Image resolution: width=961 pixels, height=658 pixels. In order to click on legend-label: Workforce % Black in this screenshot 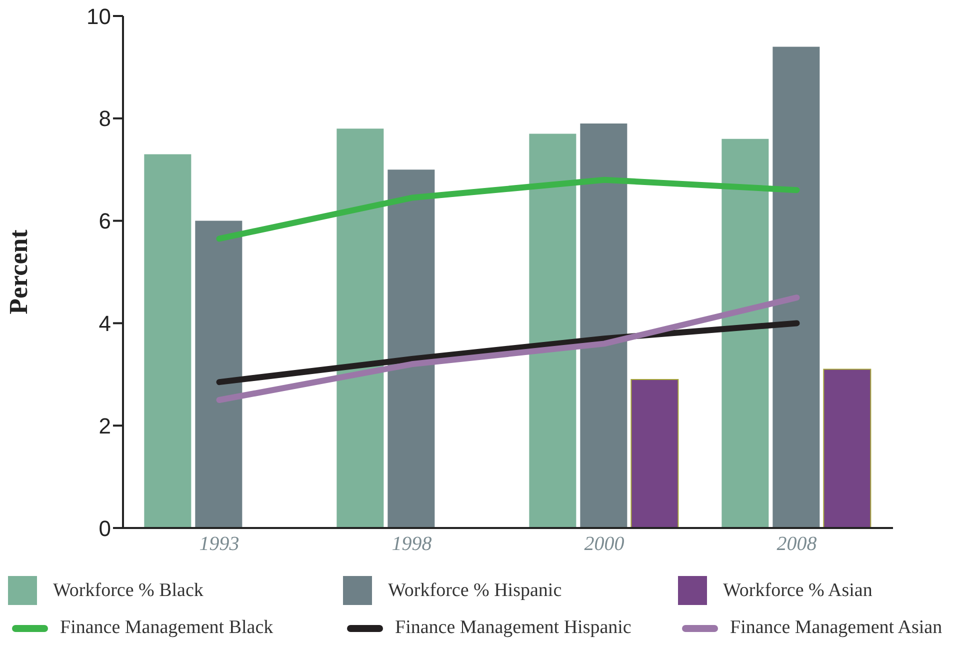, I will do `click(128, 591)`.